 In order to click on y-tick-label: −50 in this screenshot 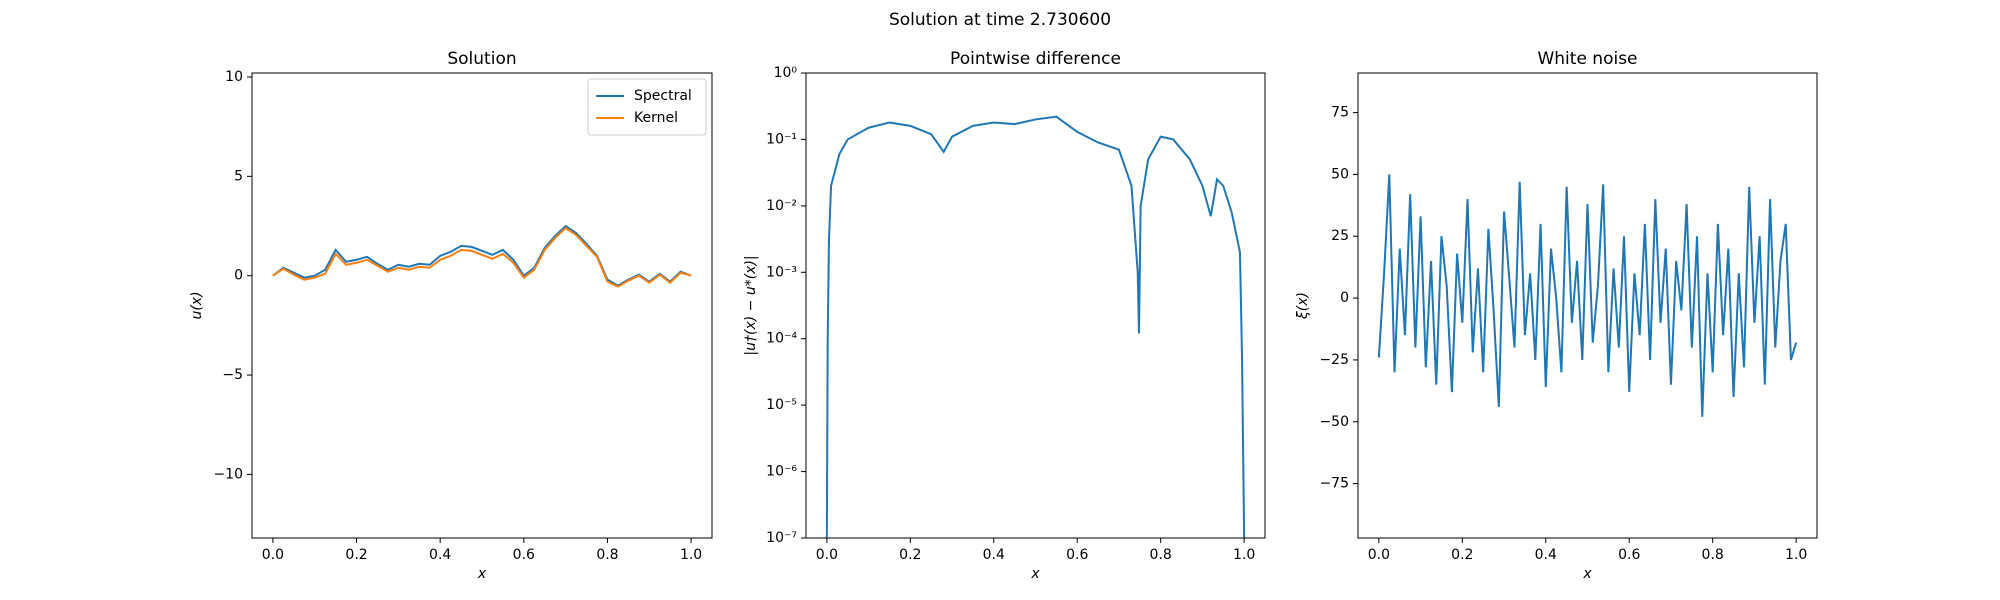, I will do `click(1334, 422)`.